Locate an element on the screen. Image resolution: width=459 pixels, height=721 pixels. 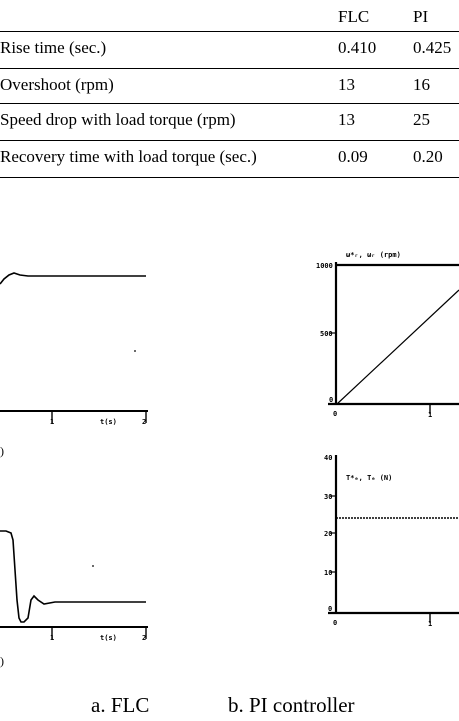
pi-torque-plot: T*ₑ, Tₑ (N) 40 30 20 10 0 0 1 is located at coordinates (391, 541).